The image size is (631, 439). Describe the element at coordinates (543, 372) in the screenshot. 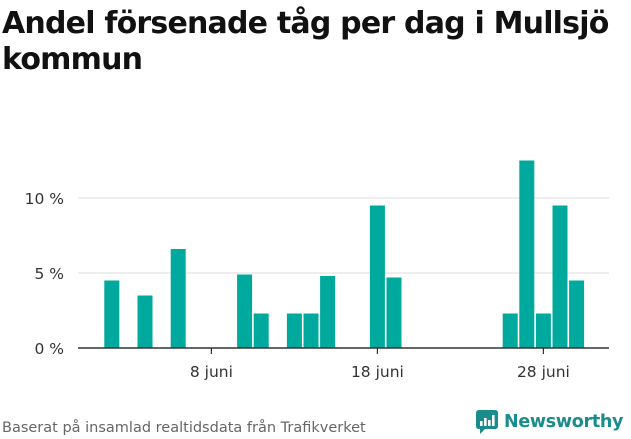

I see `x-tick-label: 28 juni` at that location.